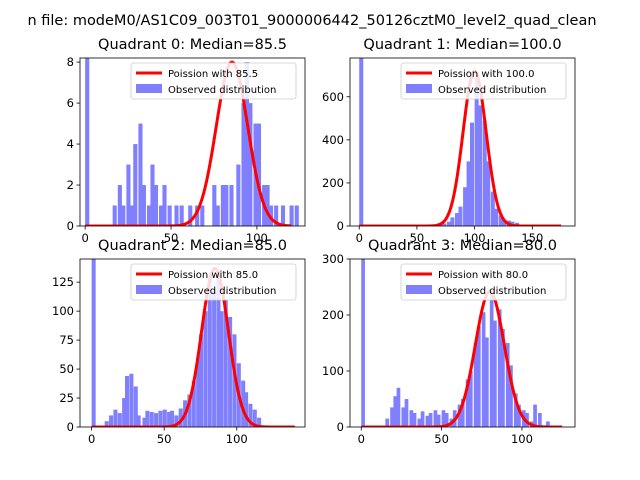 The image size is (640, 480). What do you see at coordinates (63, 311) in the screenshot?
I see `y-tick-label: 100` at bounding box center [63, 311].